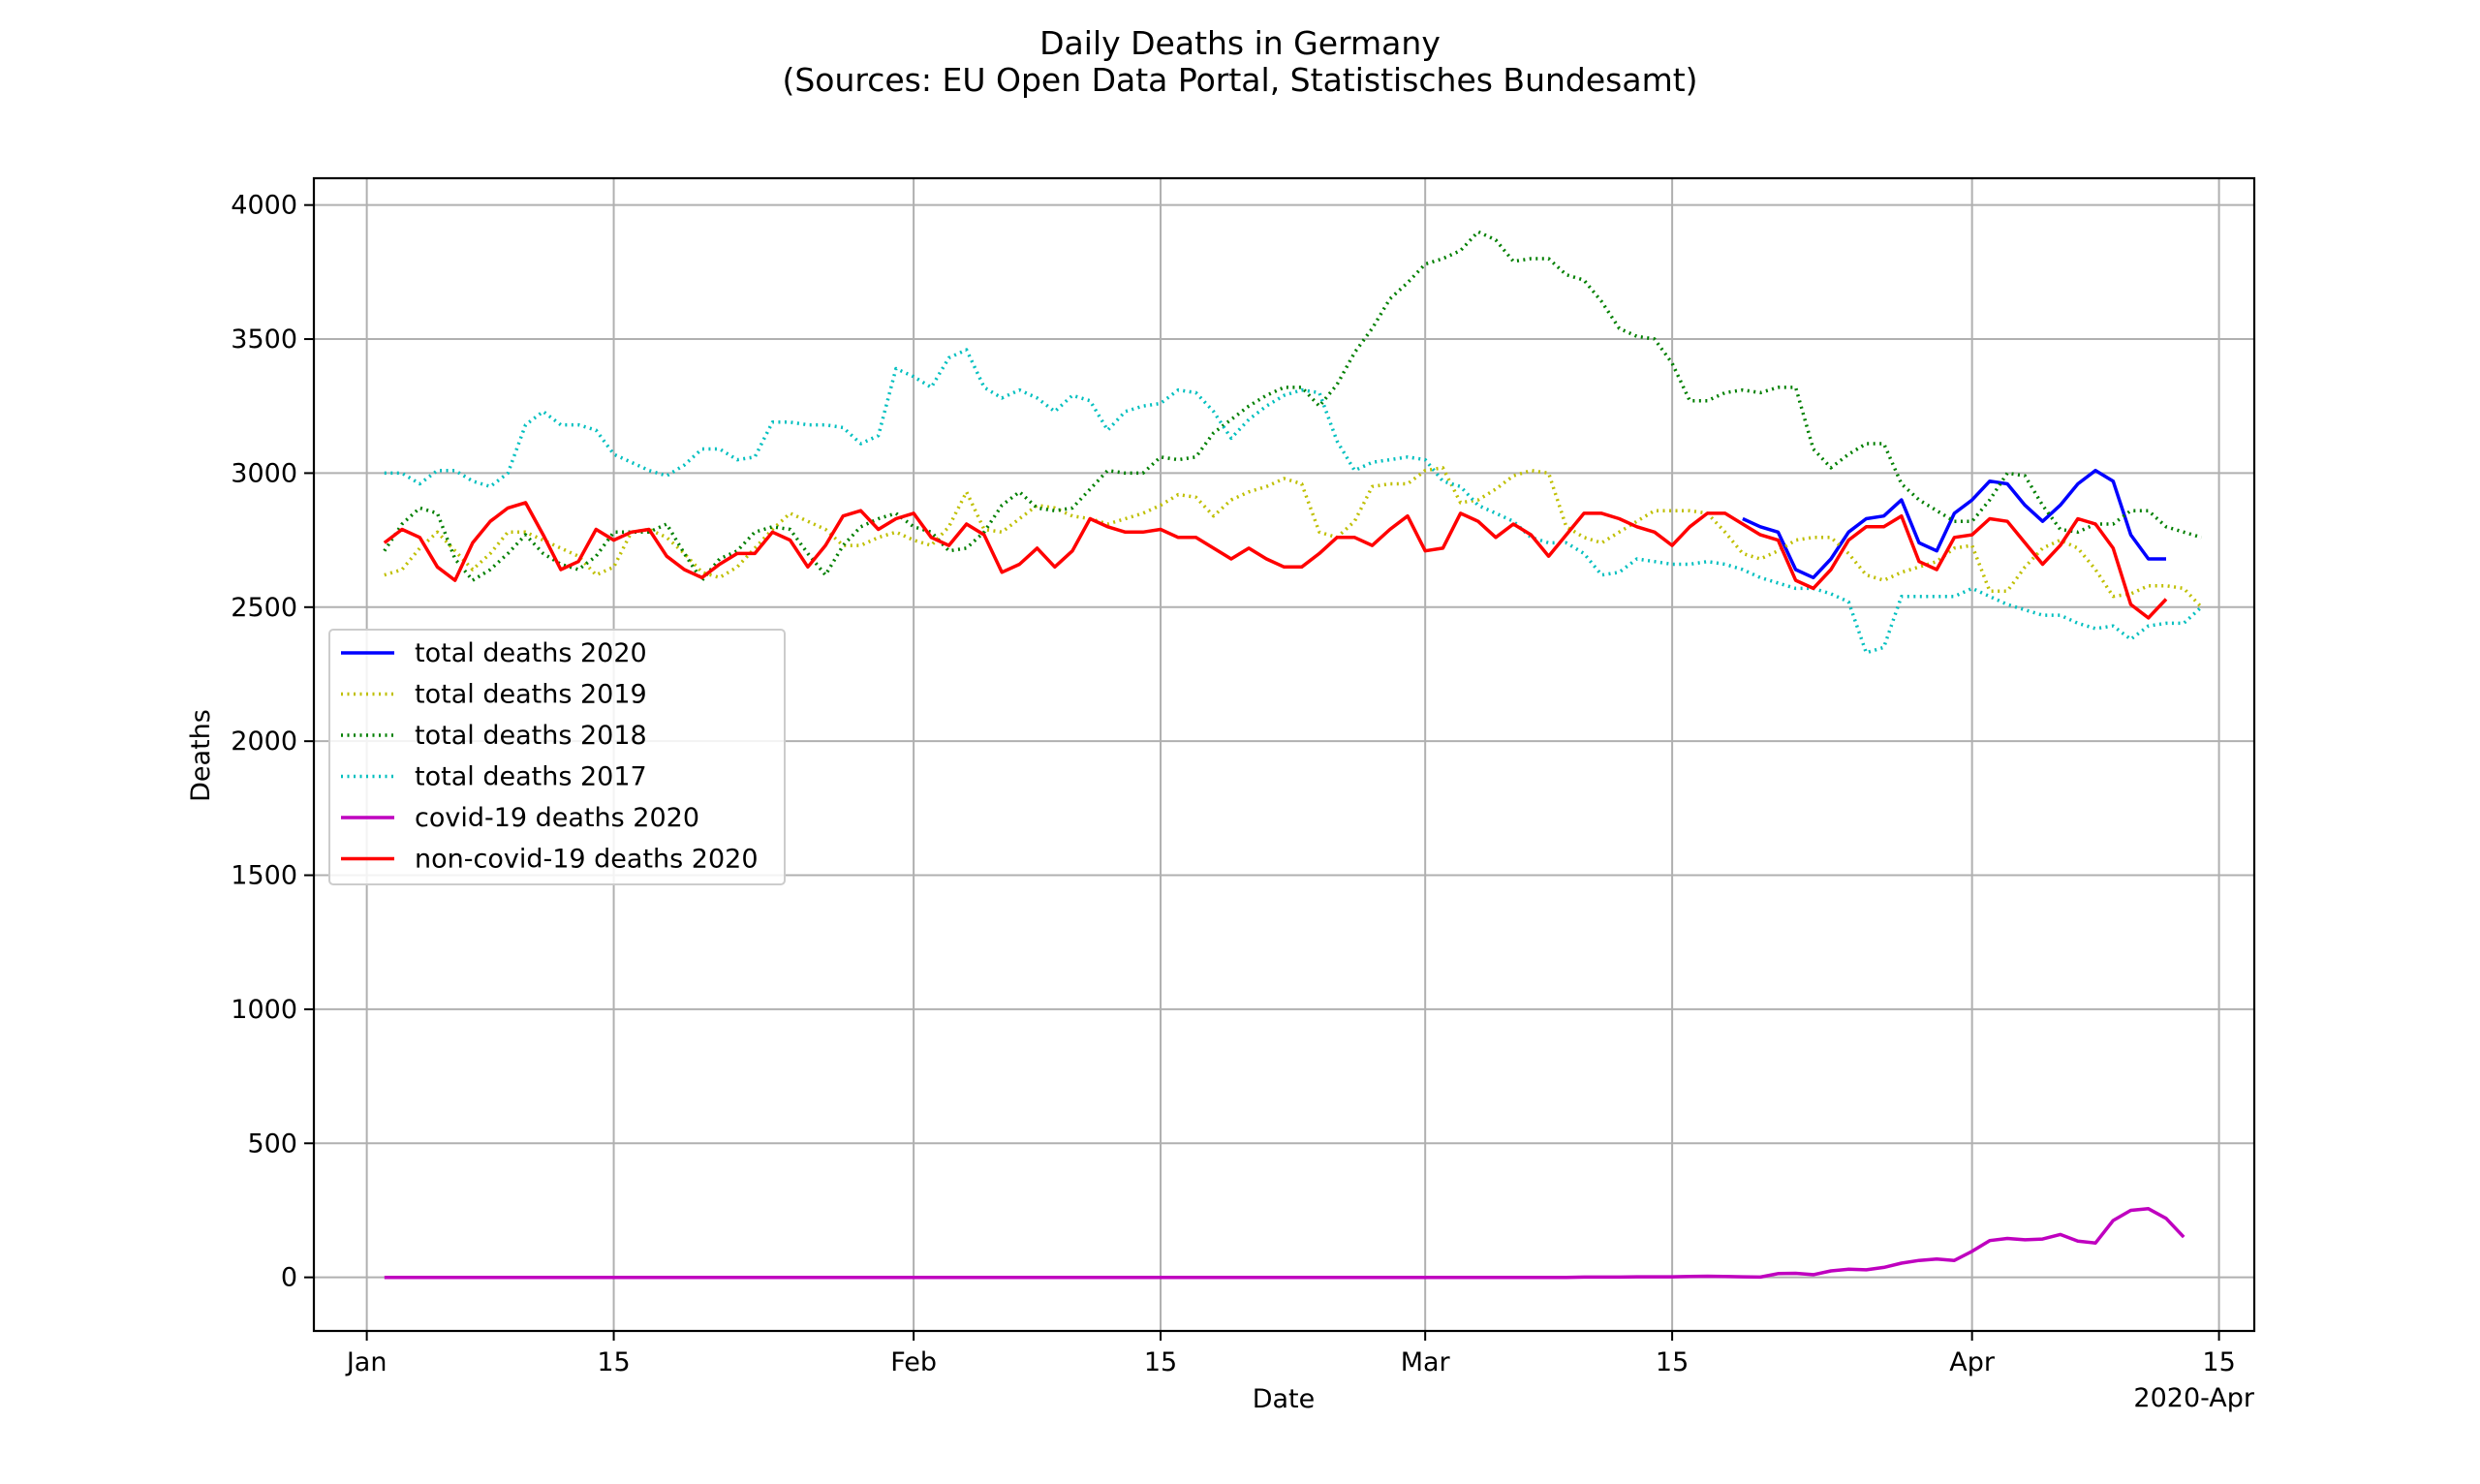 Image resolution: width=2480 pixels, height=1484 pixels. What do you see at coordinates (264, 742) in the screenshot?
I see `y-tick-label: 2000` at bounding box center [264, 742].